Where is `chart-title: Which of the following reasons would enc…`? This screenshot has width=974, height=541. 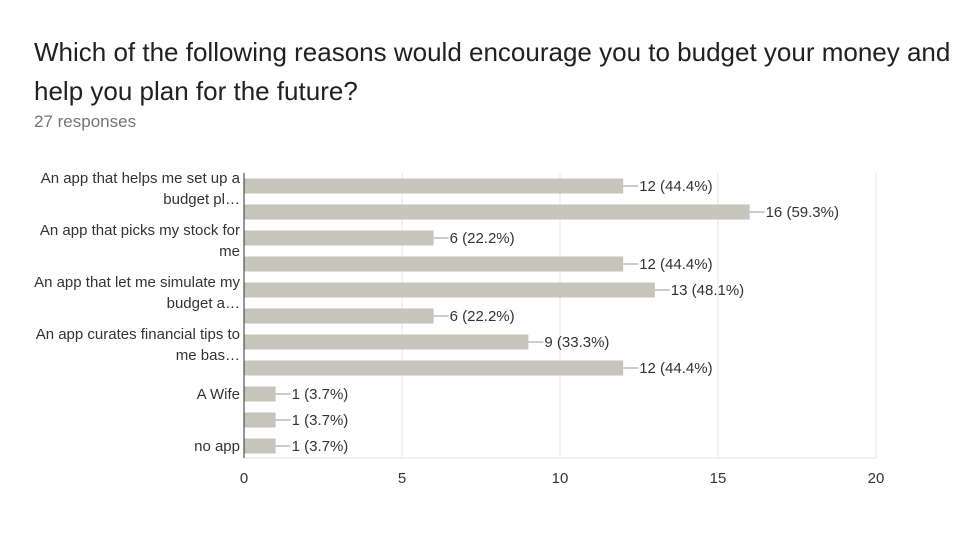
chart-title: Which of the following reasons would enc… is located at coordinates (492, 71).